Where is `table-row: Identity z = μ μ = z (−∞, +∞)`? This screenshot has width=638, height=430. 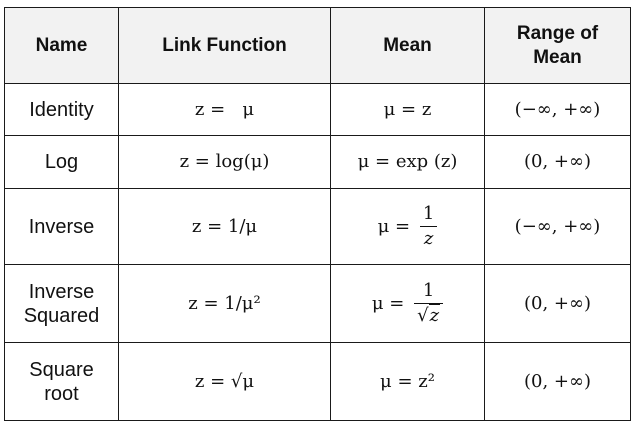 table-row: Identity z = μ μ = z (−∞, +∞) is located at coordinates (317, 109).